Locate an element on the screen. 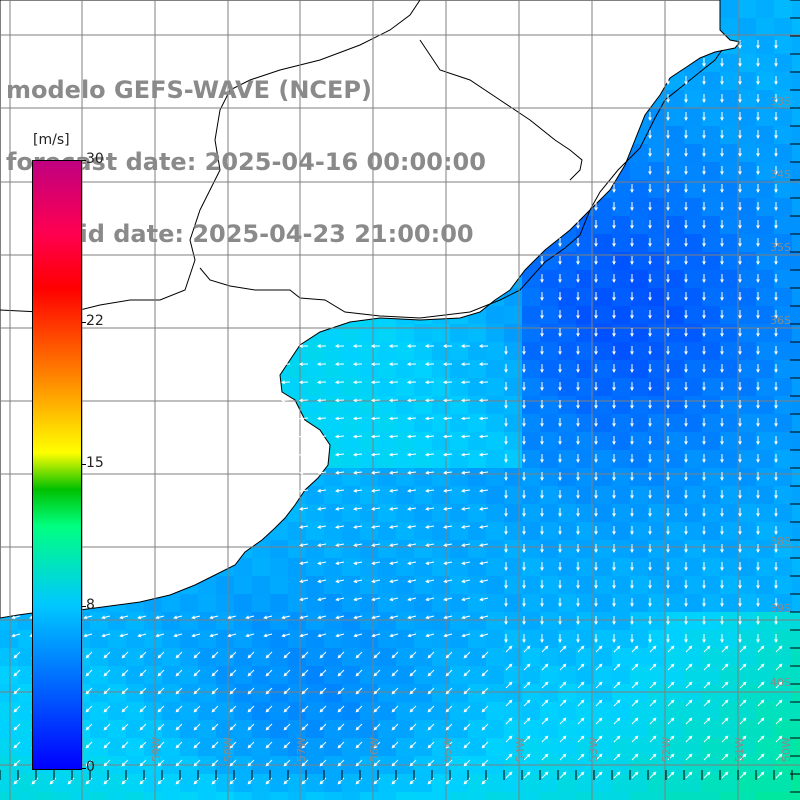 This screenshot has height=800, width=800. colorbar-tick-label: 22 is located at coordinates (95, 321).